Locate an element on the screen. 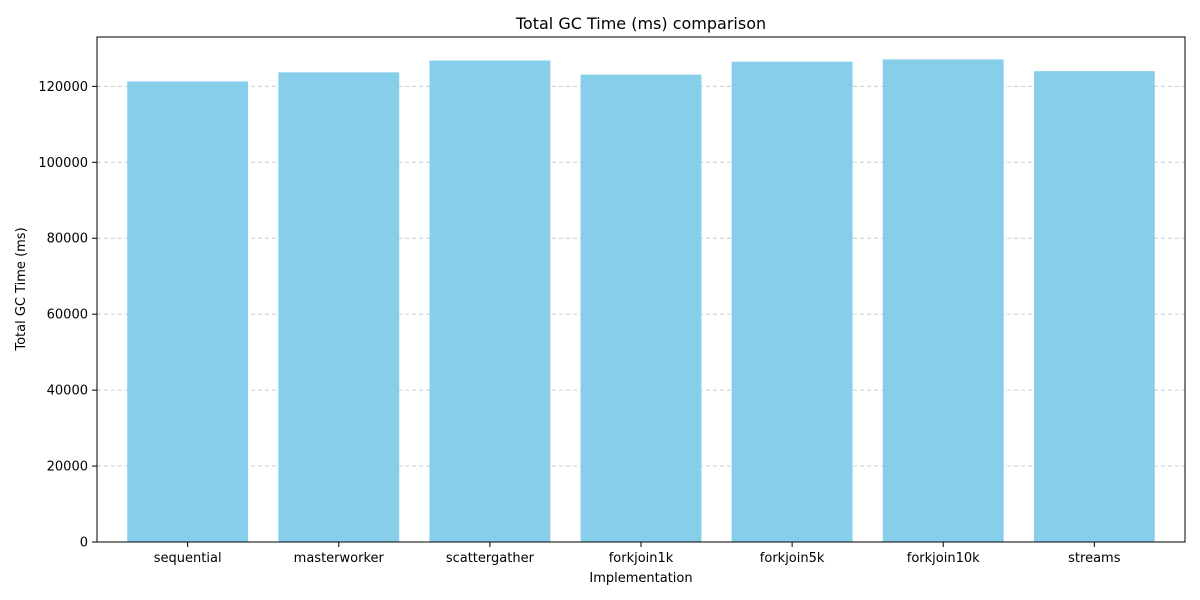  x-tick-label: forkjoin5k is located at coordinates (792, 558).